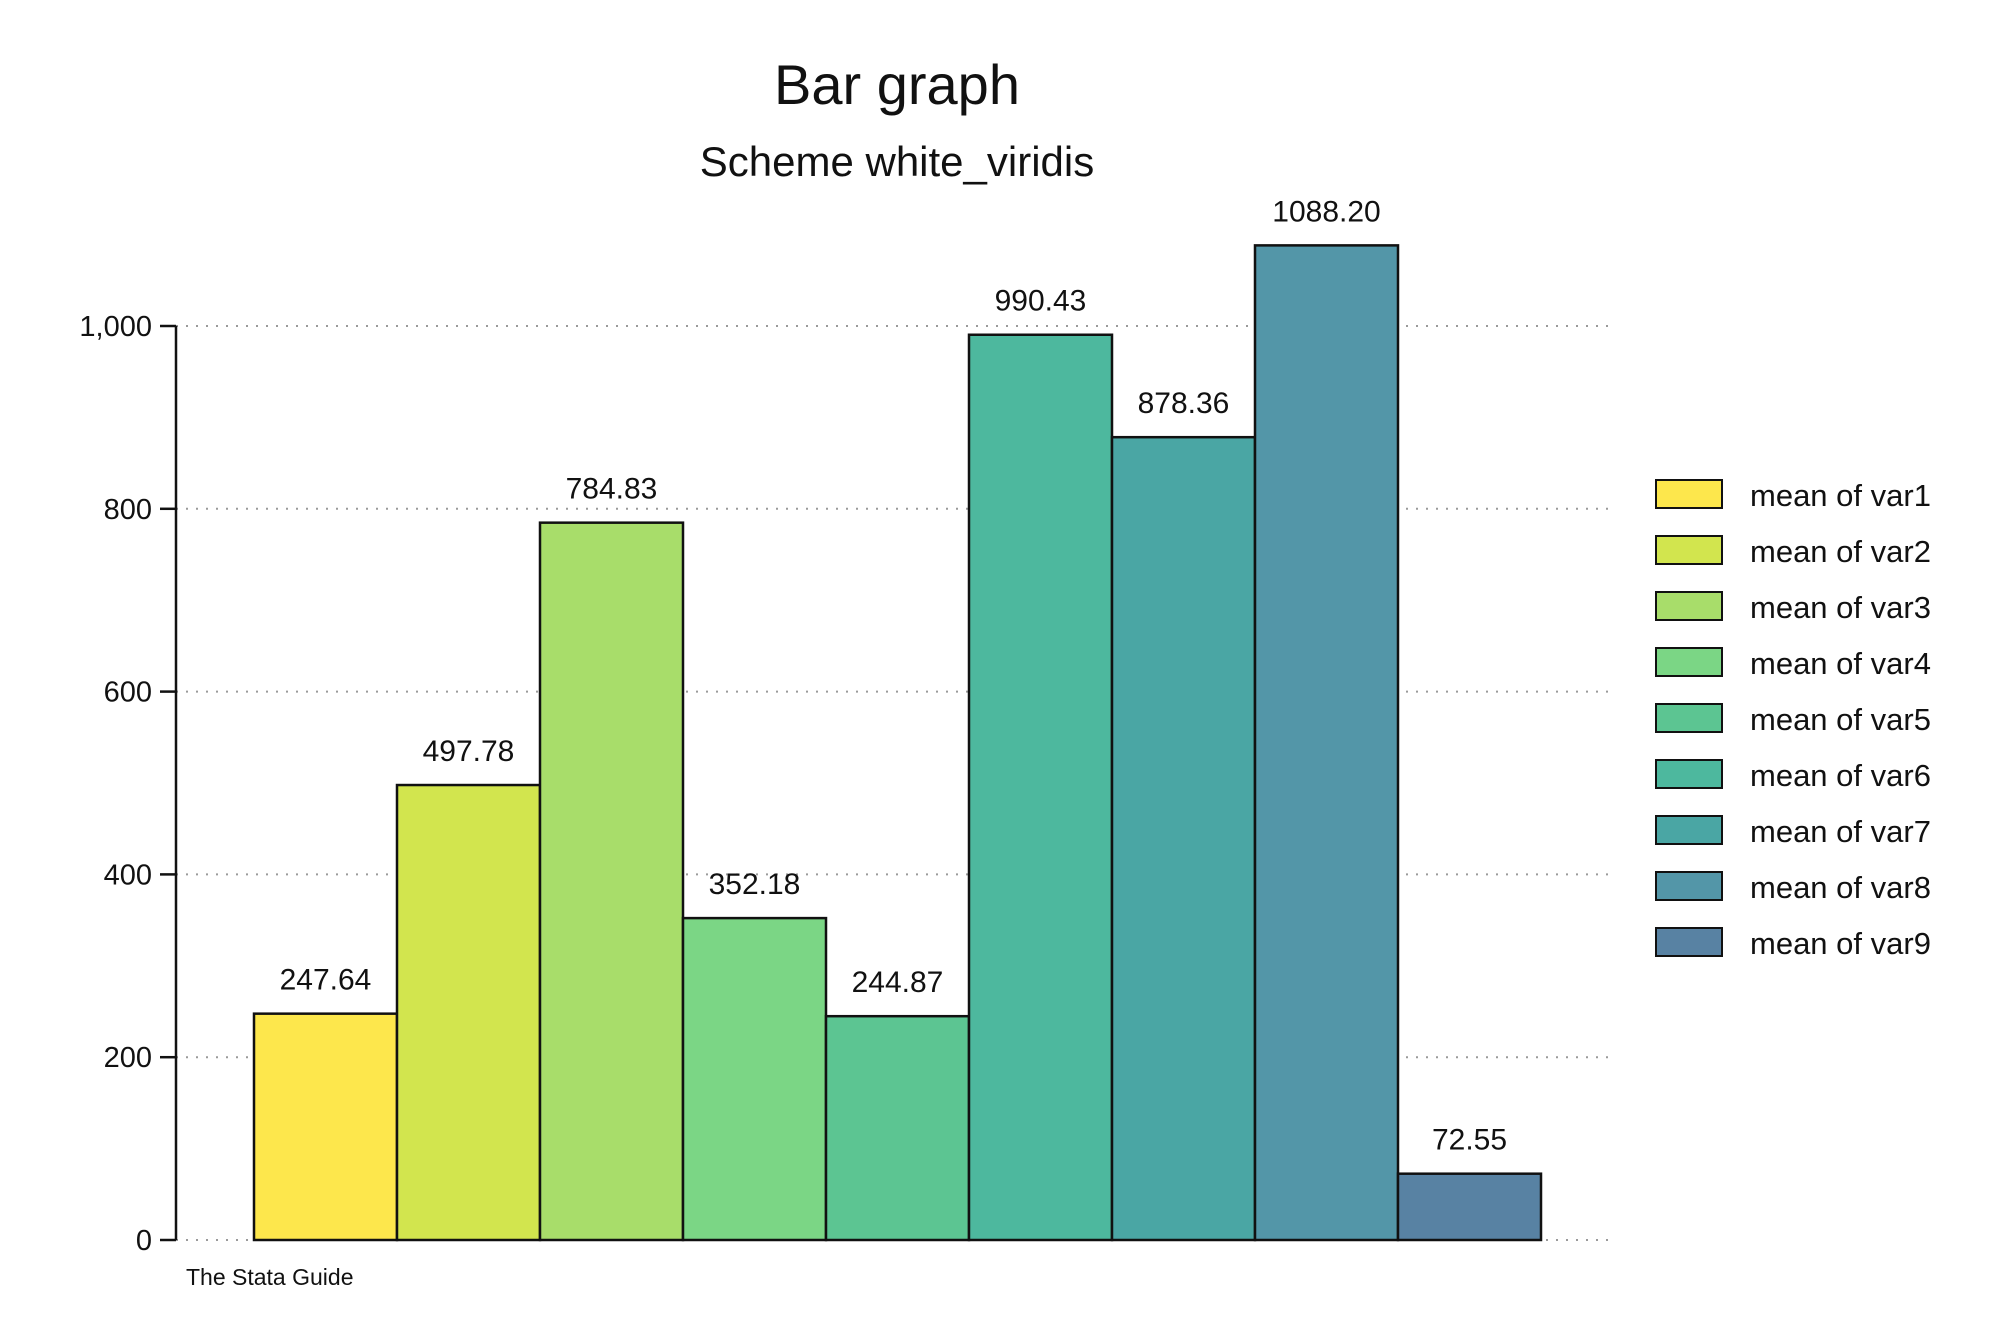 The width and height of the screenshot is (2000, 1333). I want to click on legend-swatch-var2, so click(1689, 550).